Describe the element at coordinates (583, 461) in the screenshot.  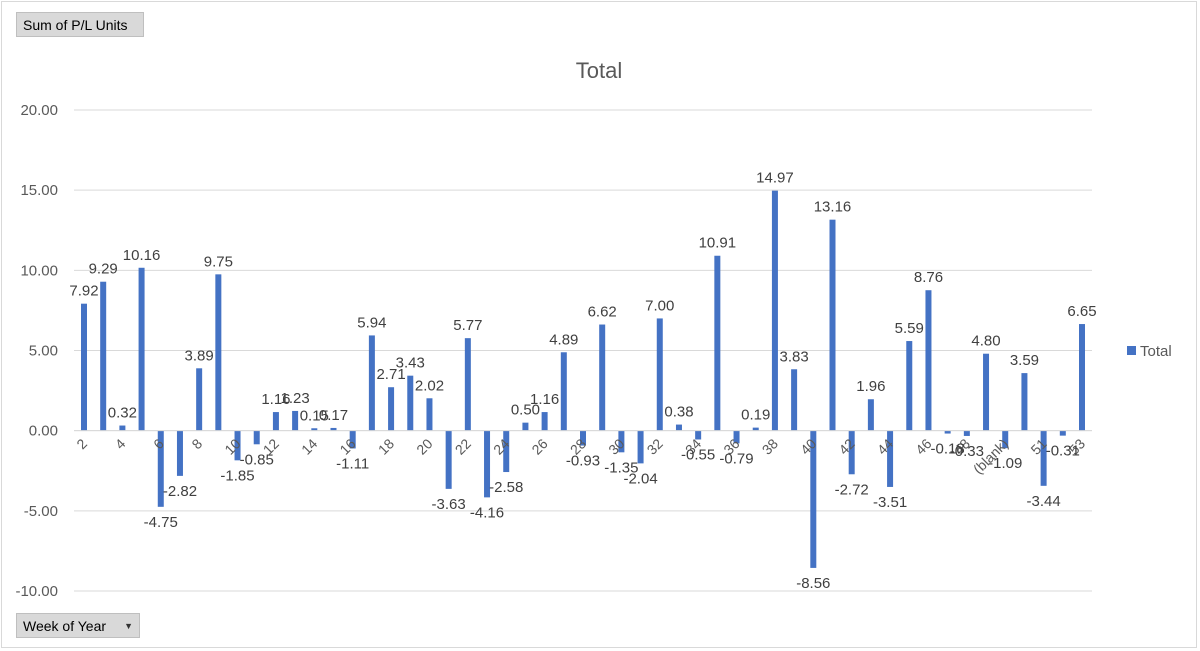
I see `data-label: -0.93` at that location.